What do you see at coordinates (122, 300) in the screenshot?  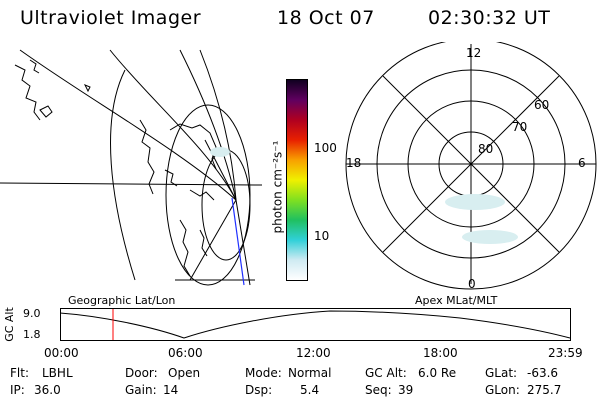 I see `altitude-panel-left-title: Geographic Lat/Lon` at bounding box center [122, 300].